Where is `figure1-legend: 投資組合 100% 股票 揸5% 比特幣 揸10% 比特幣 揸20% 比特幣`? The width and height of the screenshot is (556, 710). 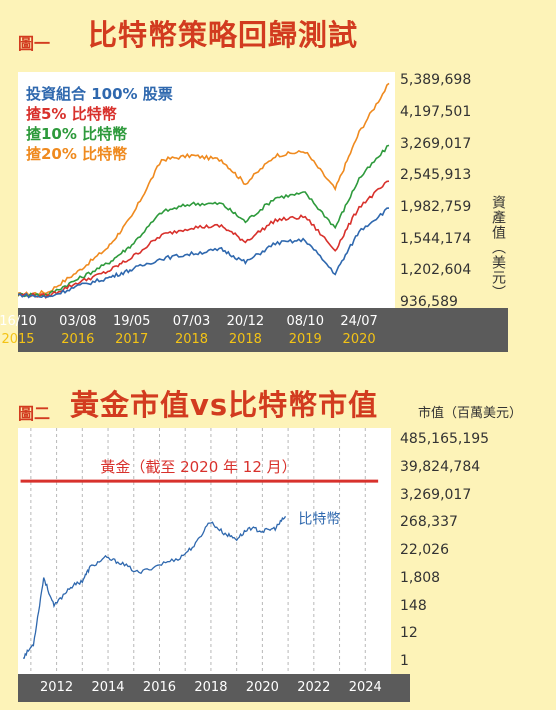 figure1-legend: 投資組合 100% 股票 揸5% 比特幣 揸10% 比特幣 揸20% 比特幣 is located at coordinates (99, 124).